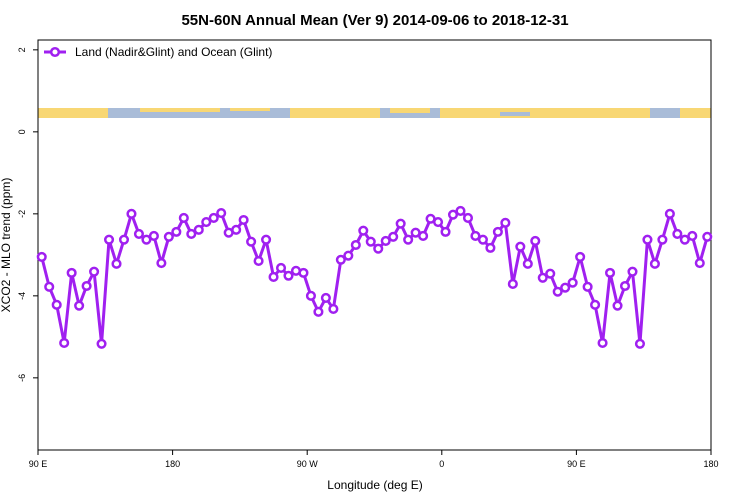 This screenshot has height=500, width=750. Describe the element at coordinates (173, 52) in the screenshot. I see `legend-label: Land (Nadir&Glint) and Ocean (Glint)` at that location.